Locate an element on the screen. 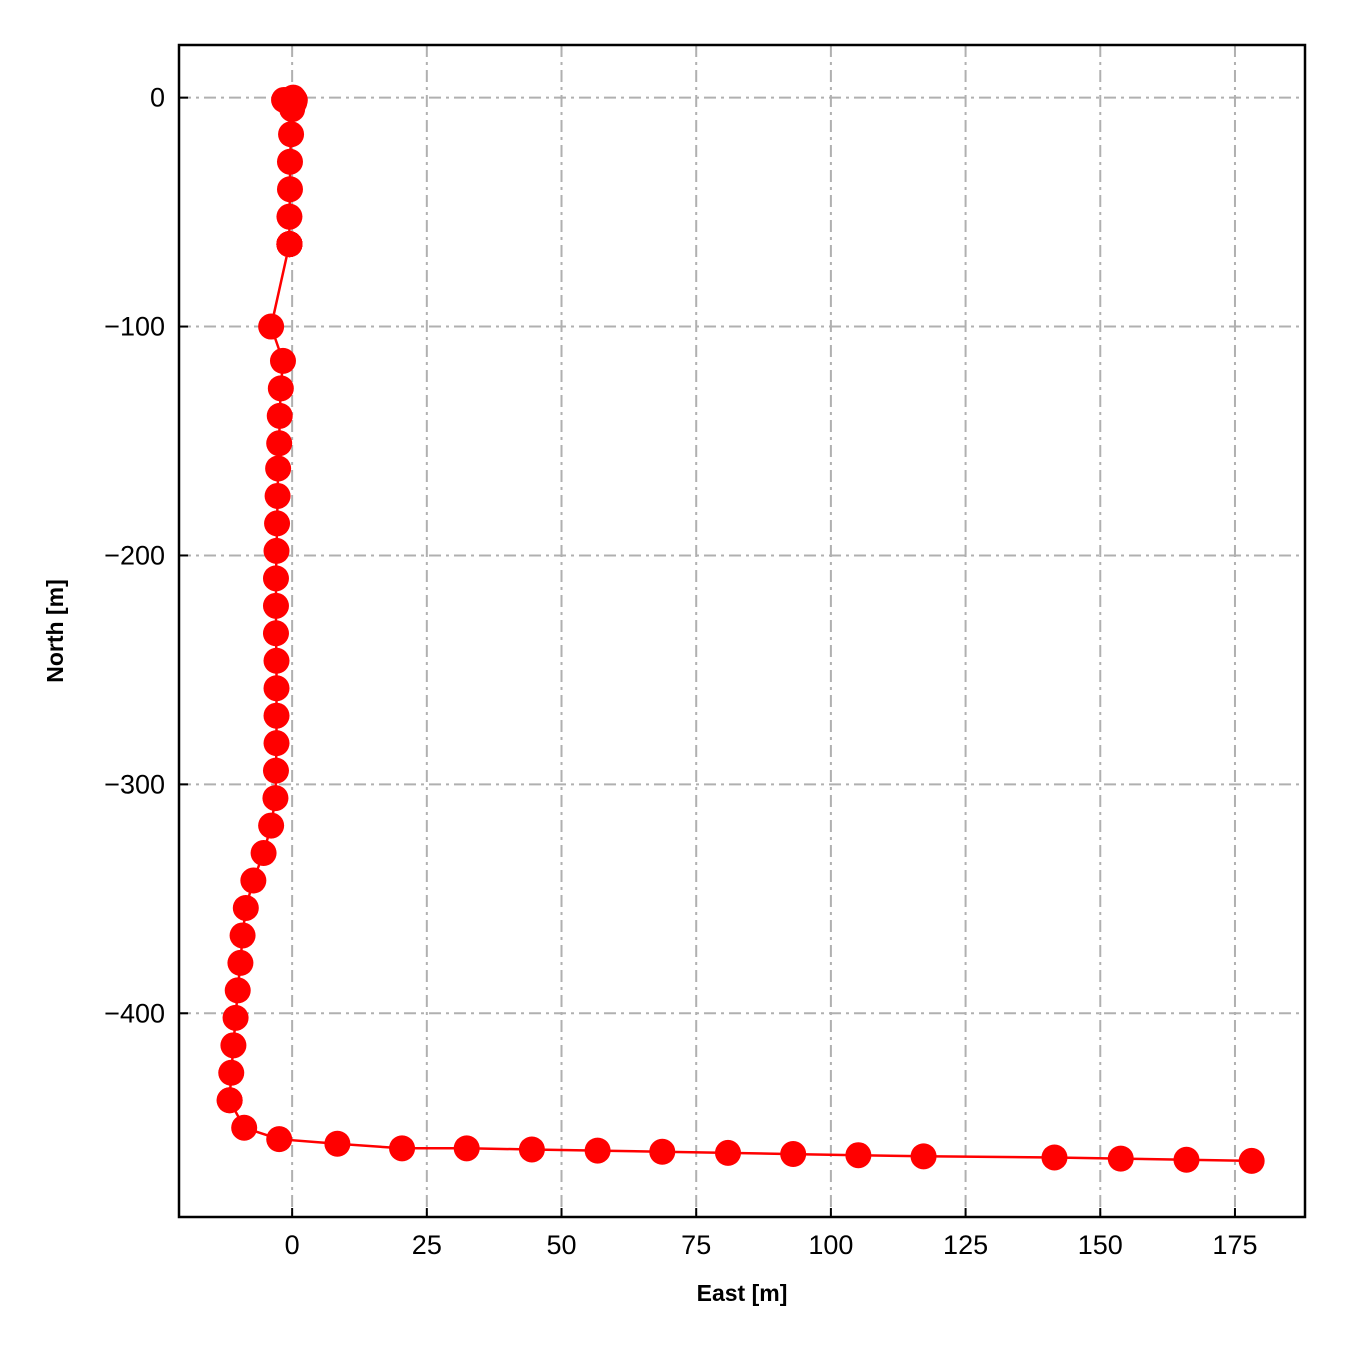 This screenshot has width=1350, height=1350. x-tick-label: 25 is located at coordinates (427, 1245).